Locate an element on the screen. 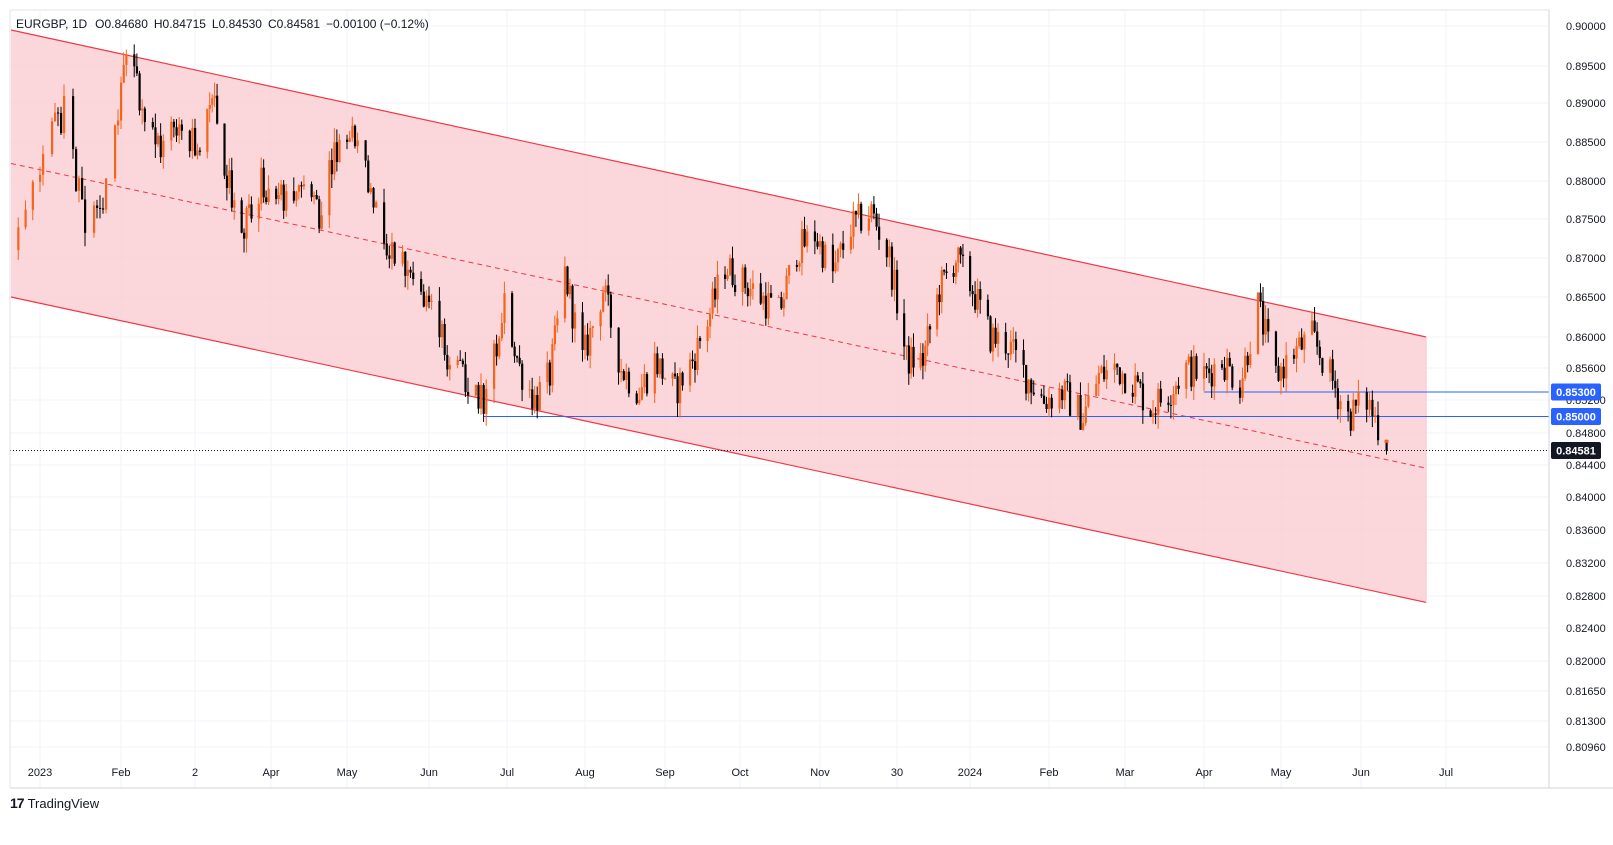 This screenshot has height=845, width=1613. current-price-tag-bg is located at coordinates (1576, 451).